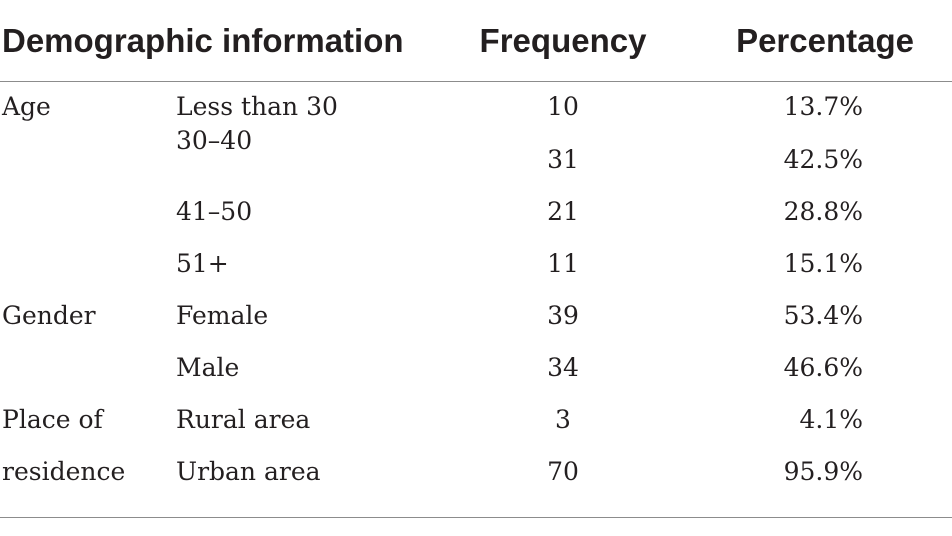 The height and width of the screenshot is (536, 952). What do you see at coordinates (563, 419) in the screenshot?
I see `row-frequency: 3` at bounding box center [563, 419].